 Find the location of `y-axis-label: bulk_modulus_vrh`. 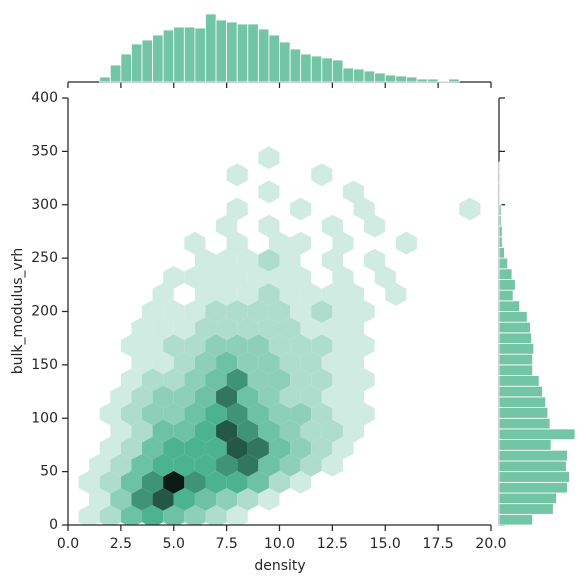

y-axis-label: bulk_modulus_vrh is located at coordinates (18, 311).